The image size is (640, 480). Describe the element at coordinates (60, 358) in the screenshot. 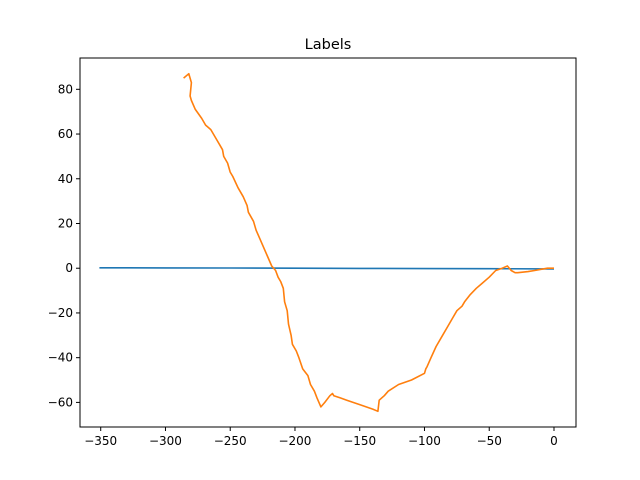

I see `y-tick-label: −40` at that location.